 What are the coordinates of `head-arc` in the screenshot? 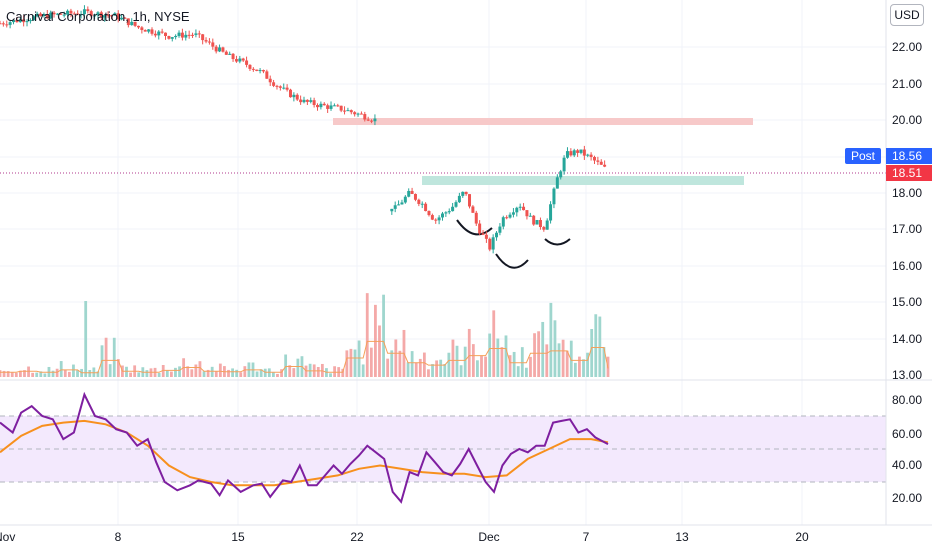 It's located at (512, 261).